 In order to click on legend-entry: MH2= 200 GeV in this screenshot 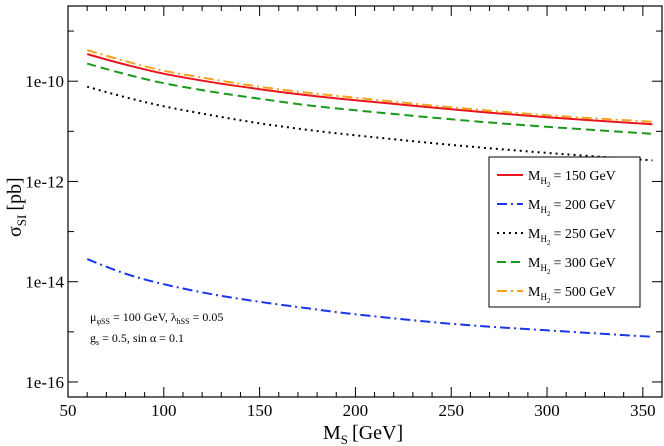, I will do `click(556, 208)`.